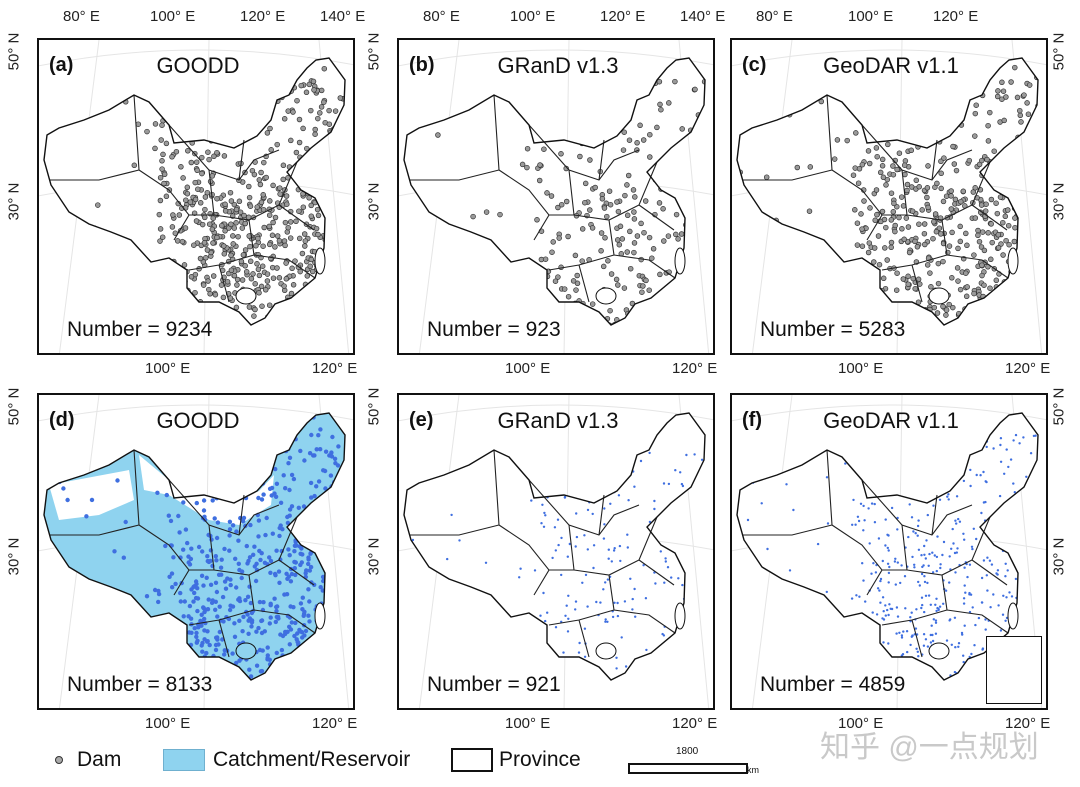 The image size is (1080, 787). Describe the element at coordinates (335, 368) in the screenshot. I see `lon-tick-bottom: 120° E` at that location.